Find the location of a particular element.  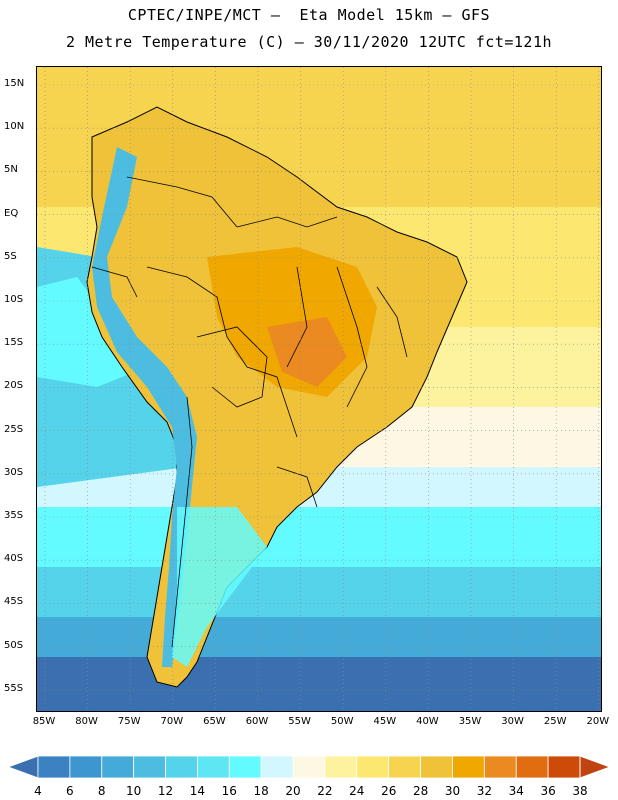

lat-label: 15N is located at coordinates (14, 83).